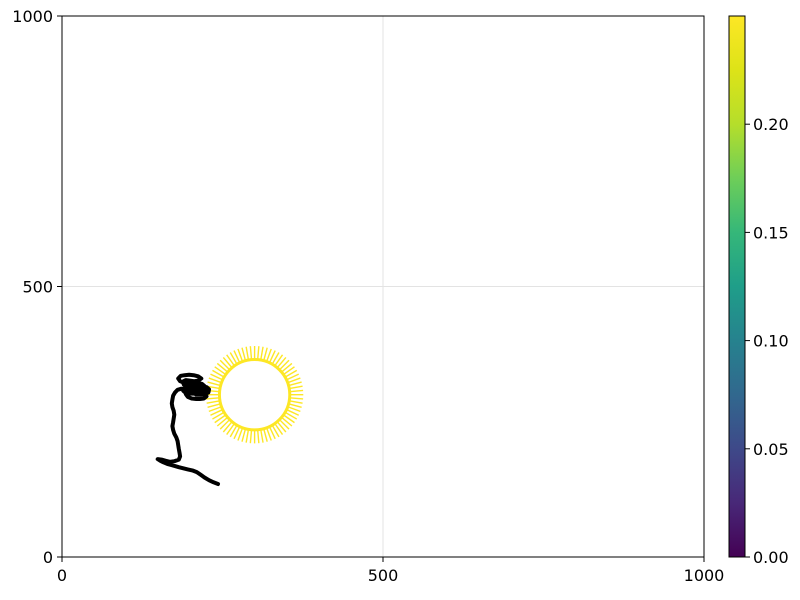  What do you see at coordinates (32, 16) in the screenshot?
I see `y-tick-label: 1000` at bounding box center [32, 16].